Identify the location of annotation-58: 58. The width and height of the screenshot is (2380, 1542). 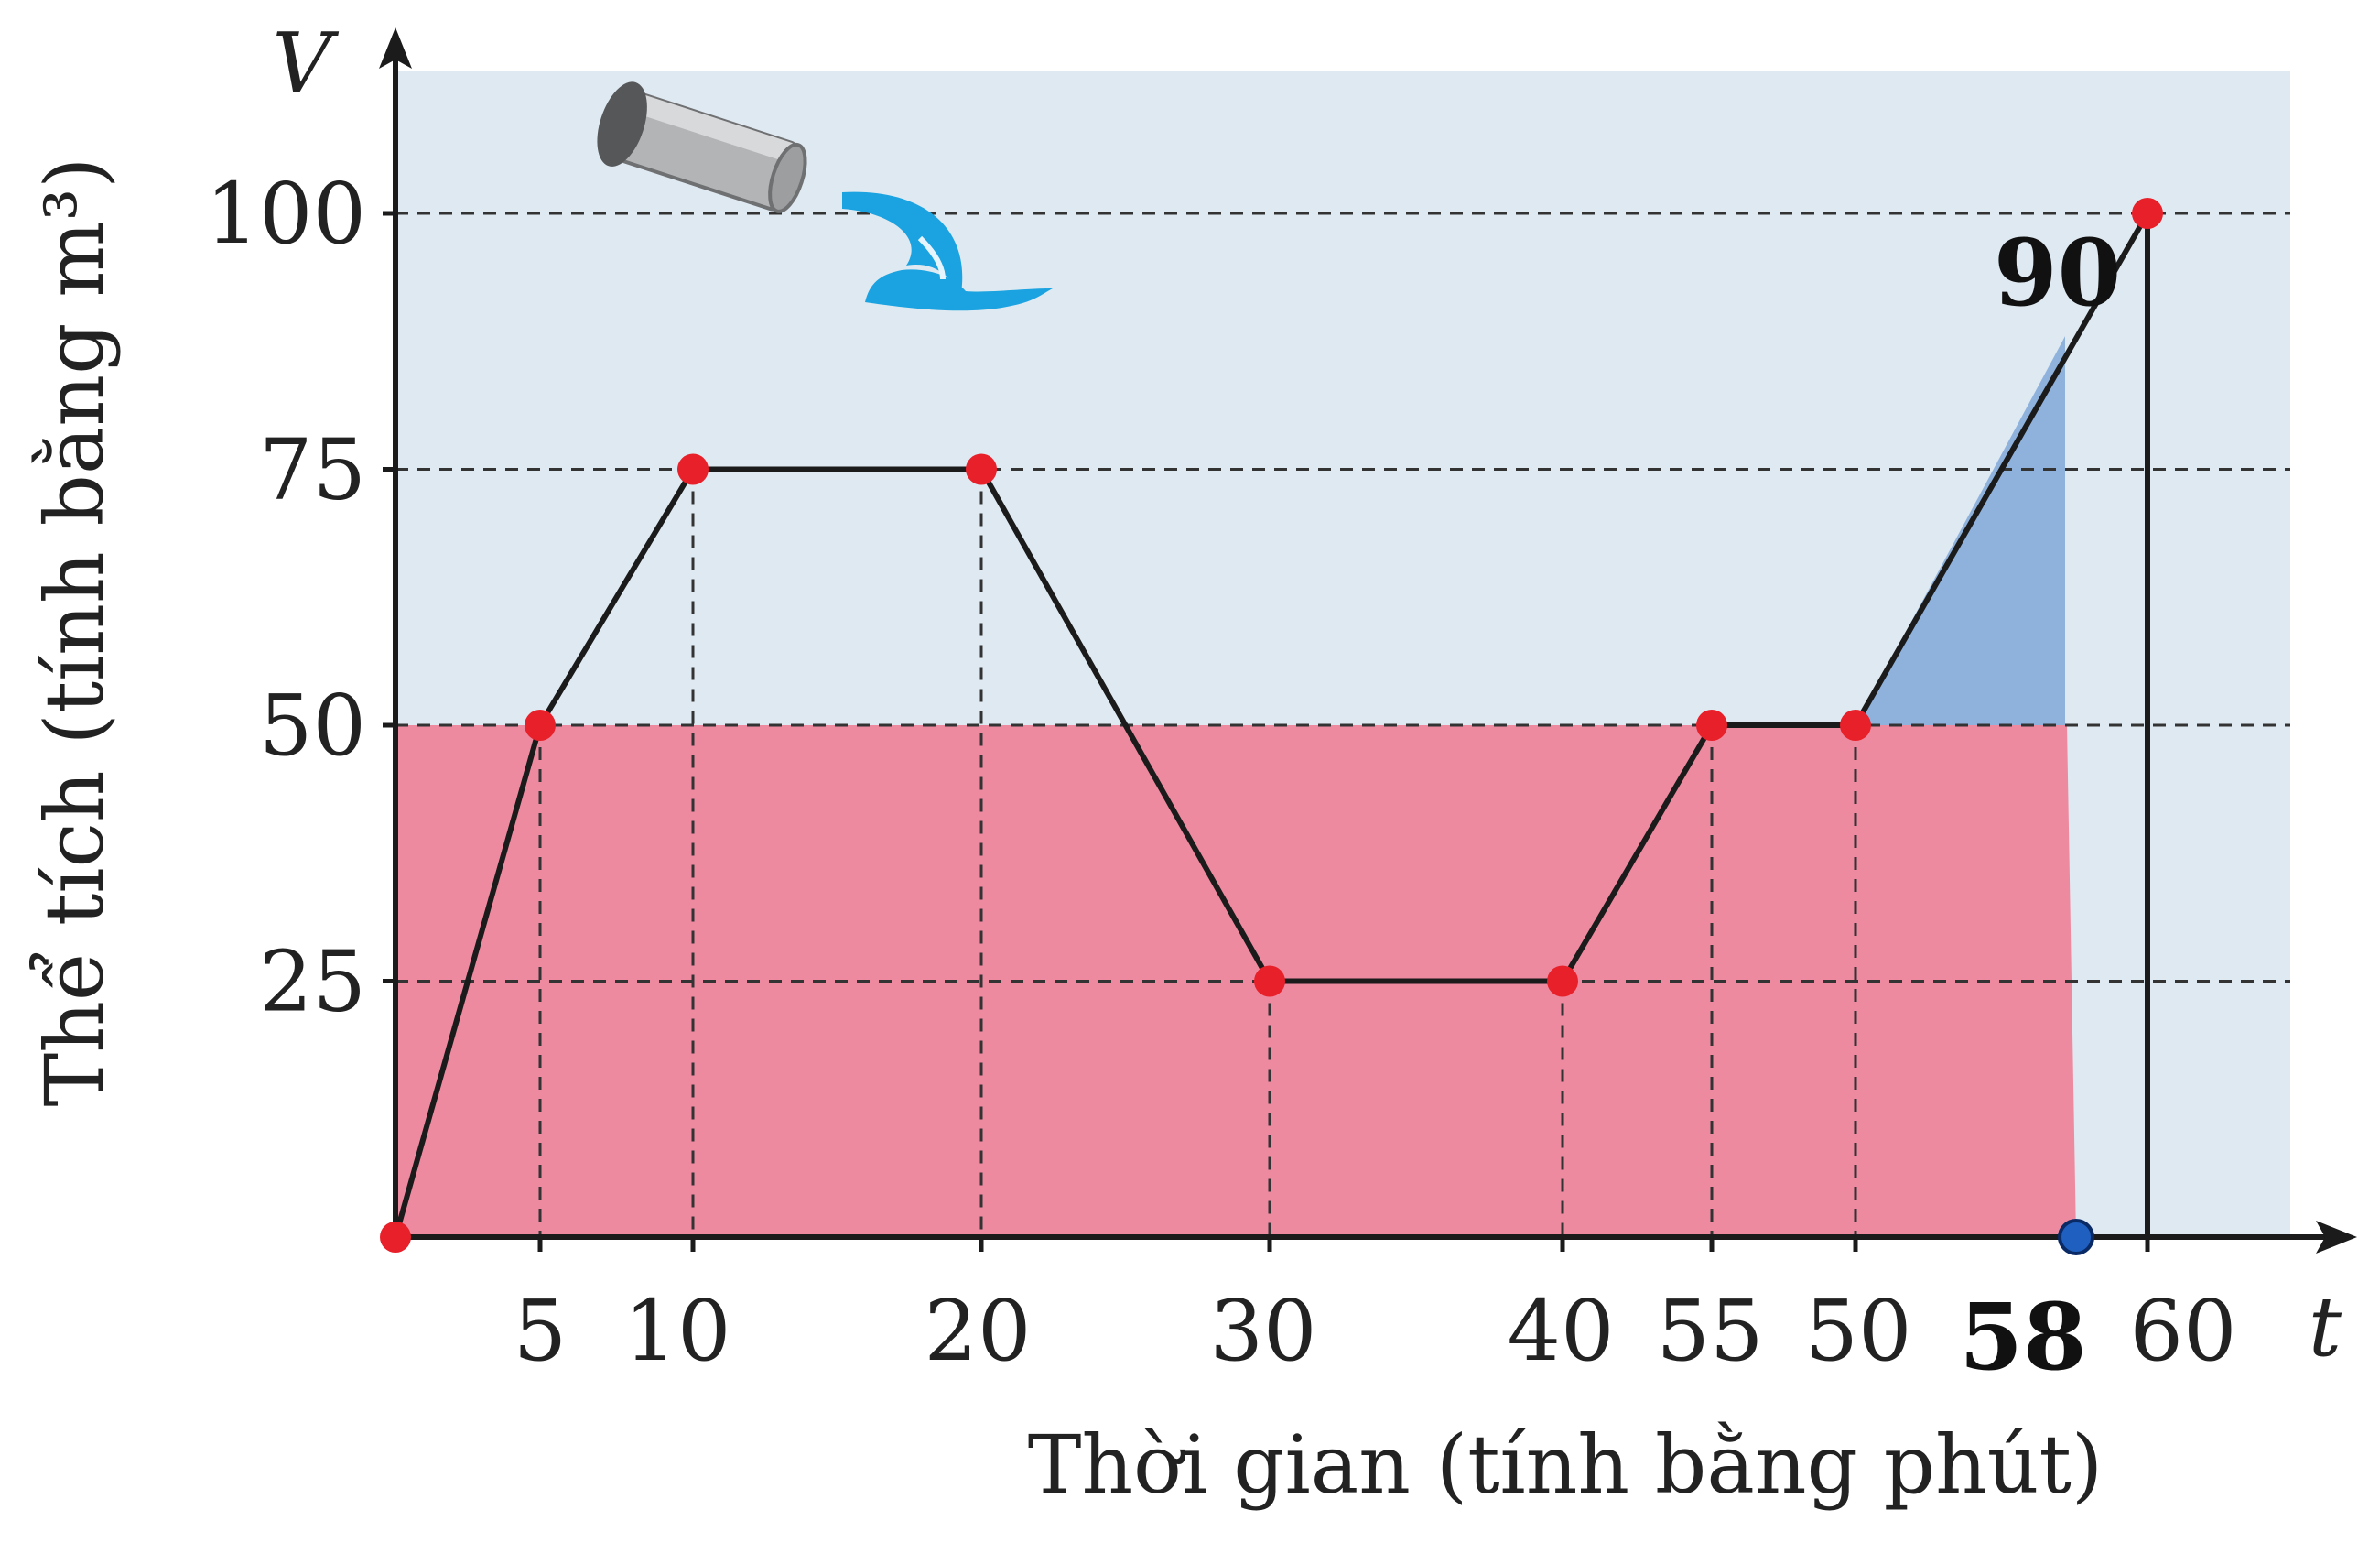
(2022, 1337).